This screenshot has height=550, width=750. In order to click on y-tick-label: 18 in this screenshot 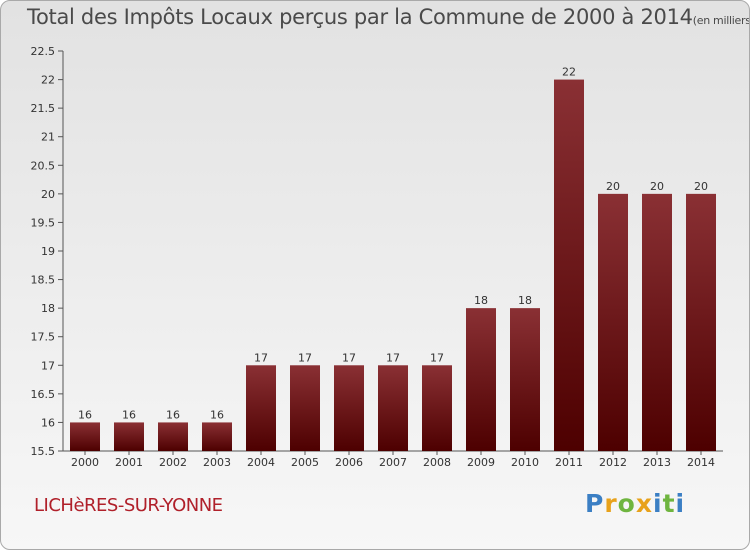, I will do `click(48, 308)`.